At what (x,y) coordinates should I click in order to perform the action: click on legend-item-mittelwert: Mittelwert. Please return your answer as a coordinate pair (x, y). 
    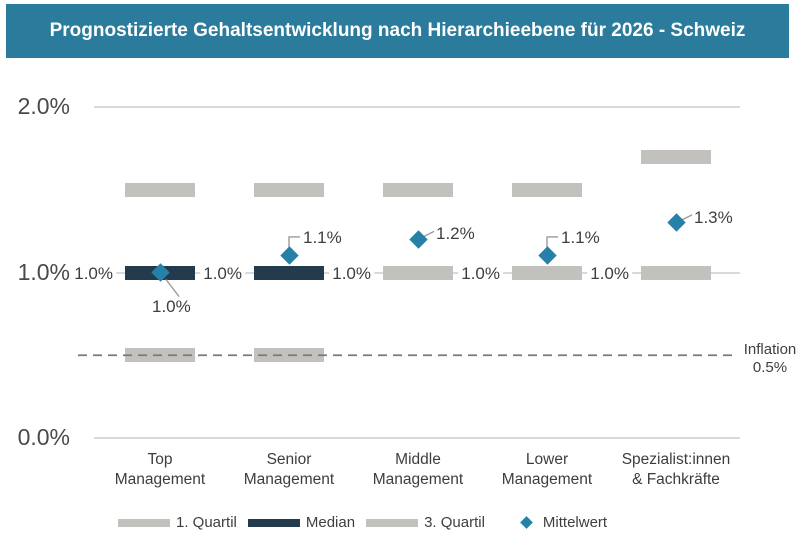
    Looking at the image, I should click on (551, 522).